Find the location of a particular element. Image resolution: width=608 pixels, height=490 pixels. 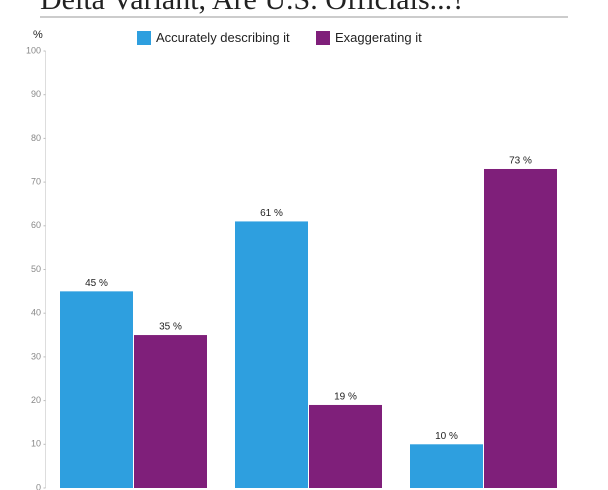

chart-title: Delta Variant, Are U.S. Officials...? is located at coordinates (252, 8).